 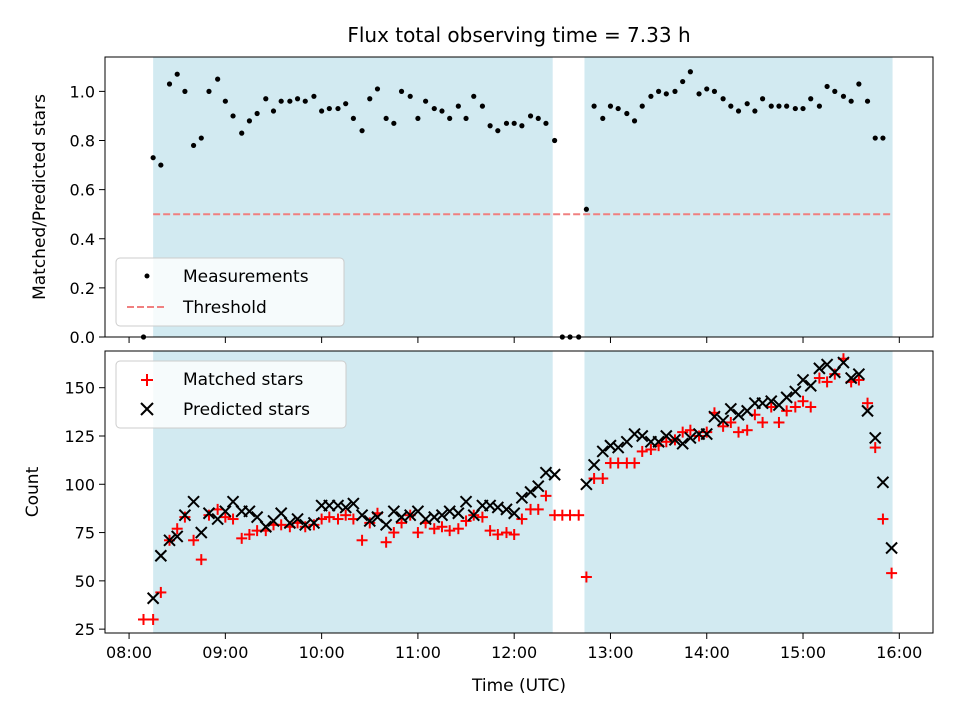 What do you see at coordinates (82, 190) in the screenshot?
I see `ratio-y-tick-label: 0.6` at bounding box center [82, 190].